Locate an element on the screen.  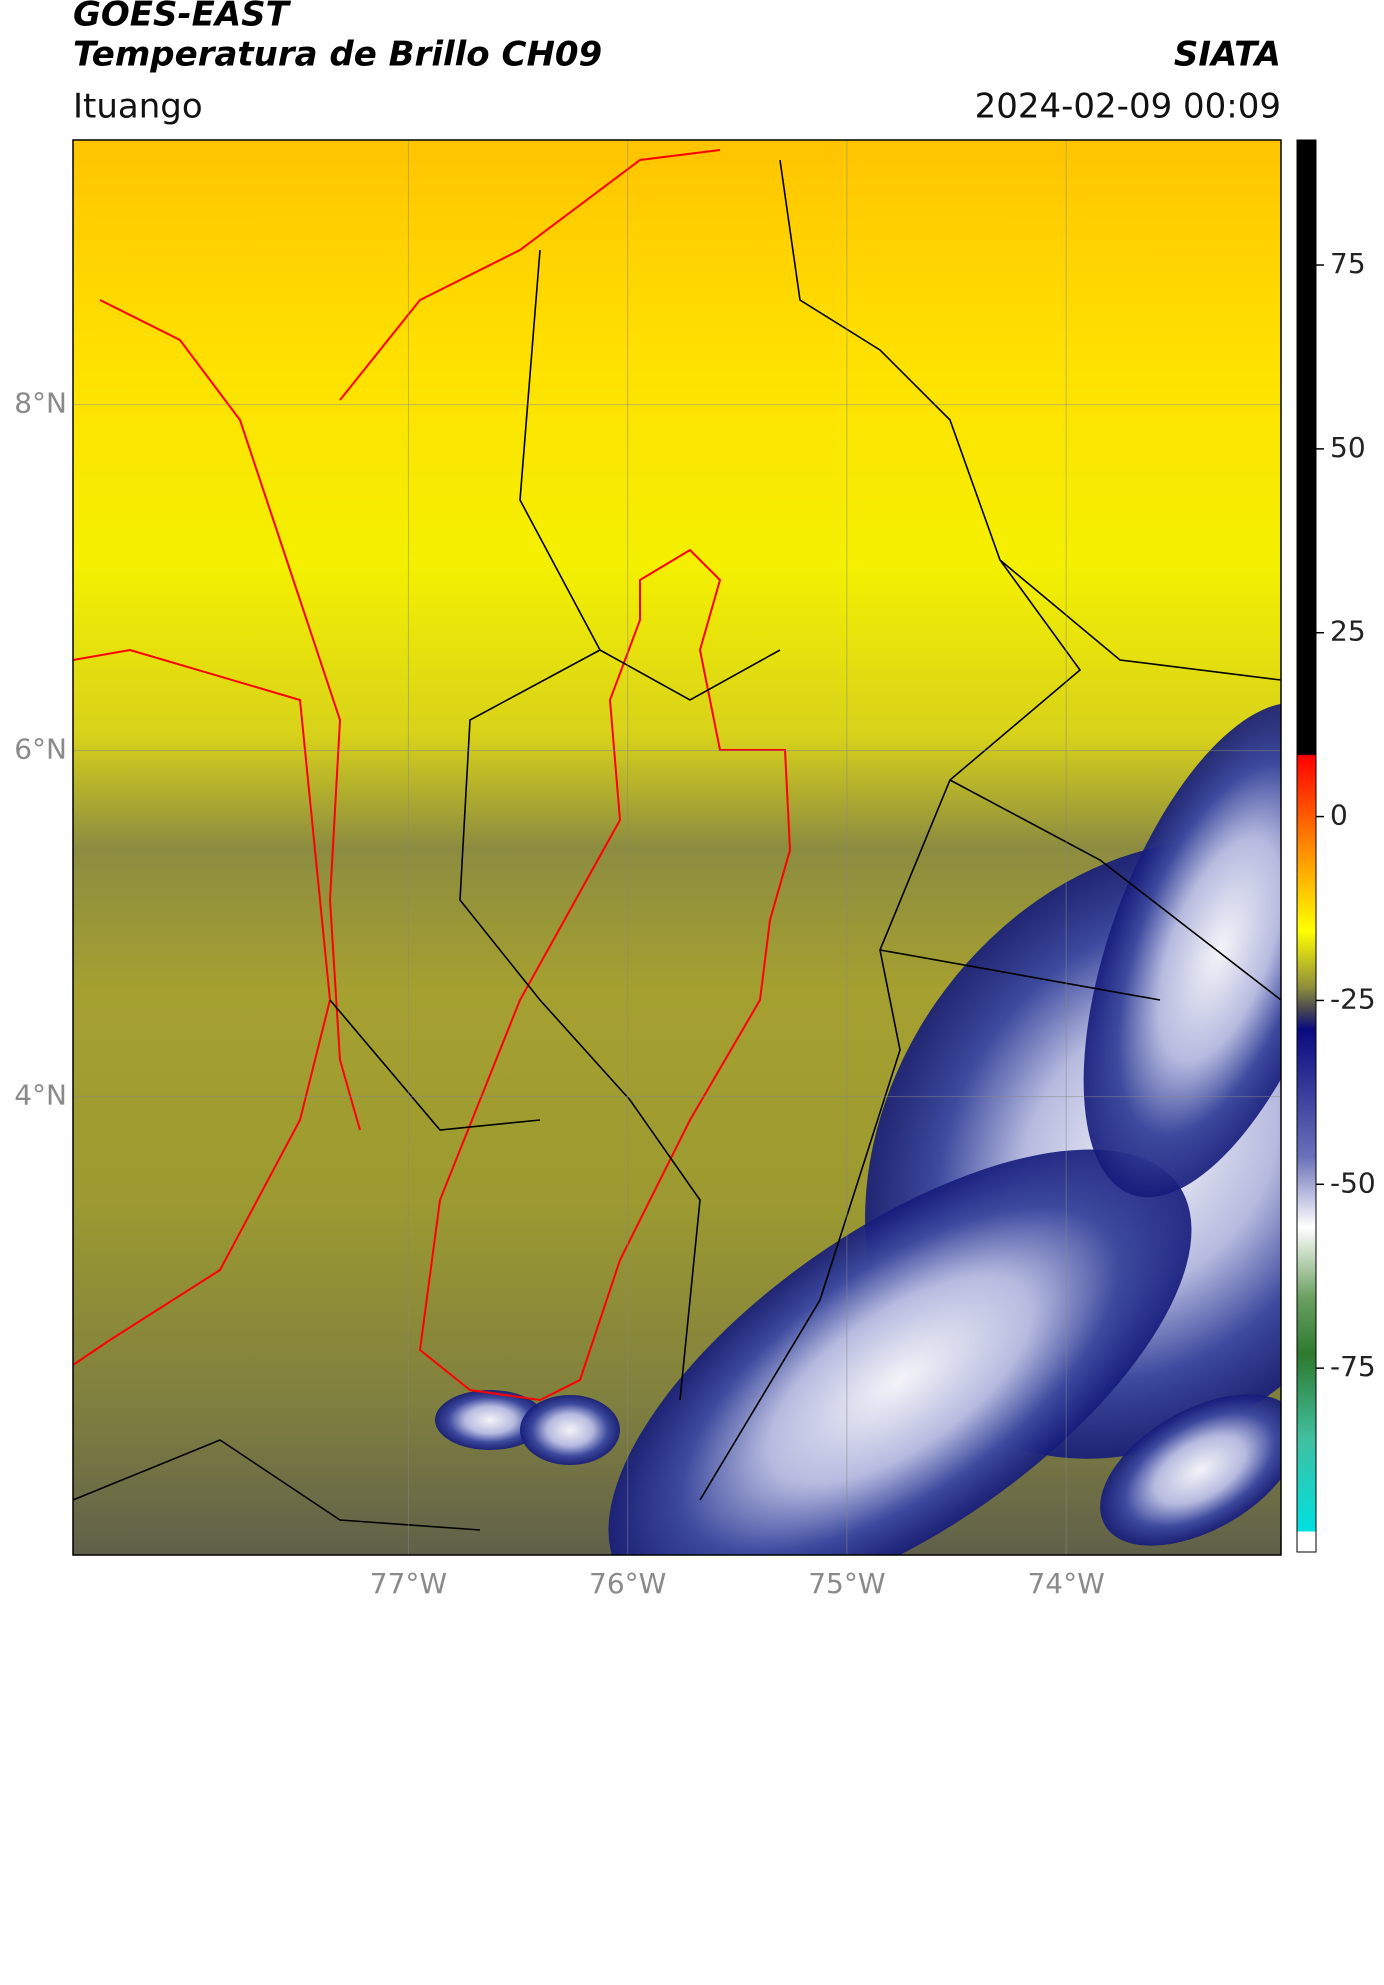
colorbar-tick-label: -25 is located at coordinates (1353, 998).